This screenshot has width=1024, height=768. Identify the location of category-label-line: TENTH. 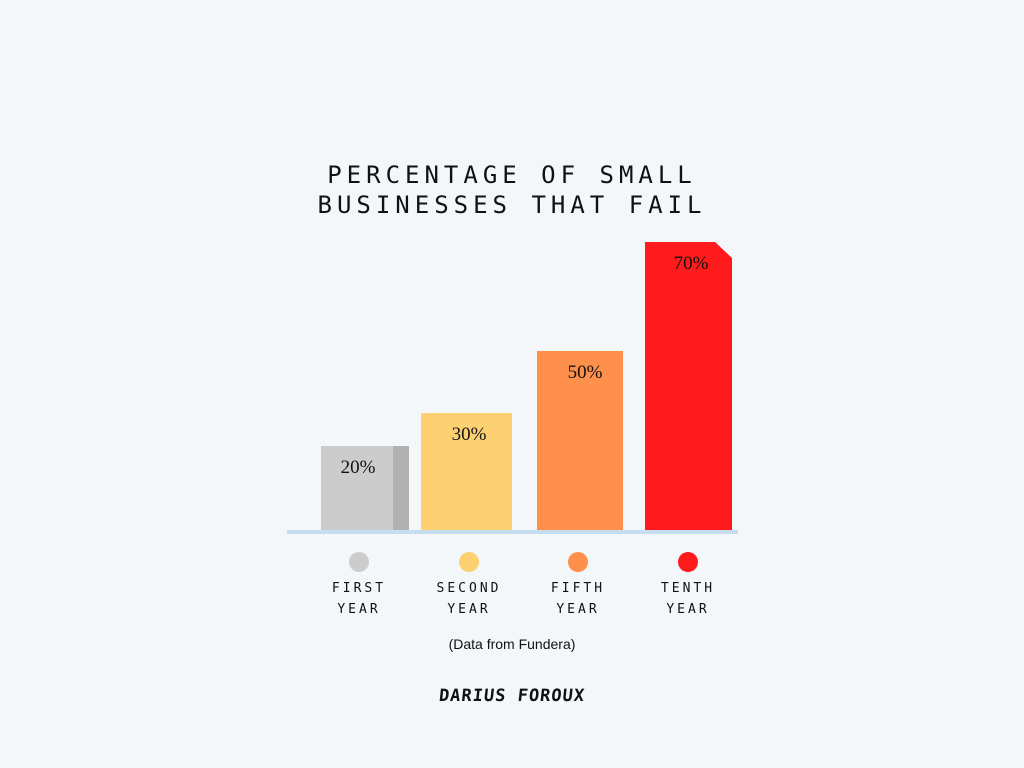
(688, 588).